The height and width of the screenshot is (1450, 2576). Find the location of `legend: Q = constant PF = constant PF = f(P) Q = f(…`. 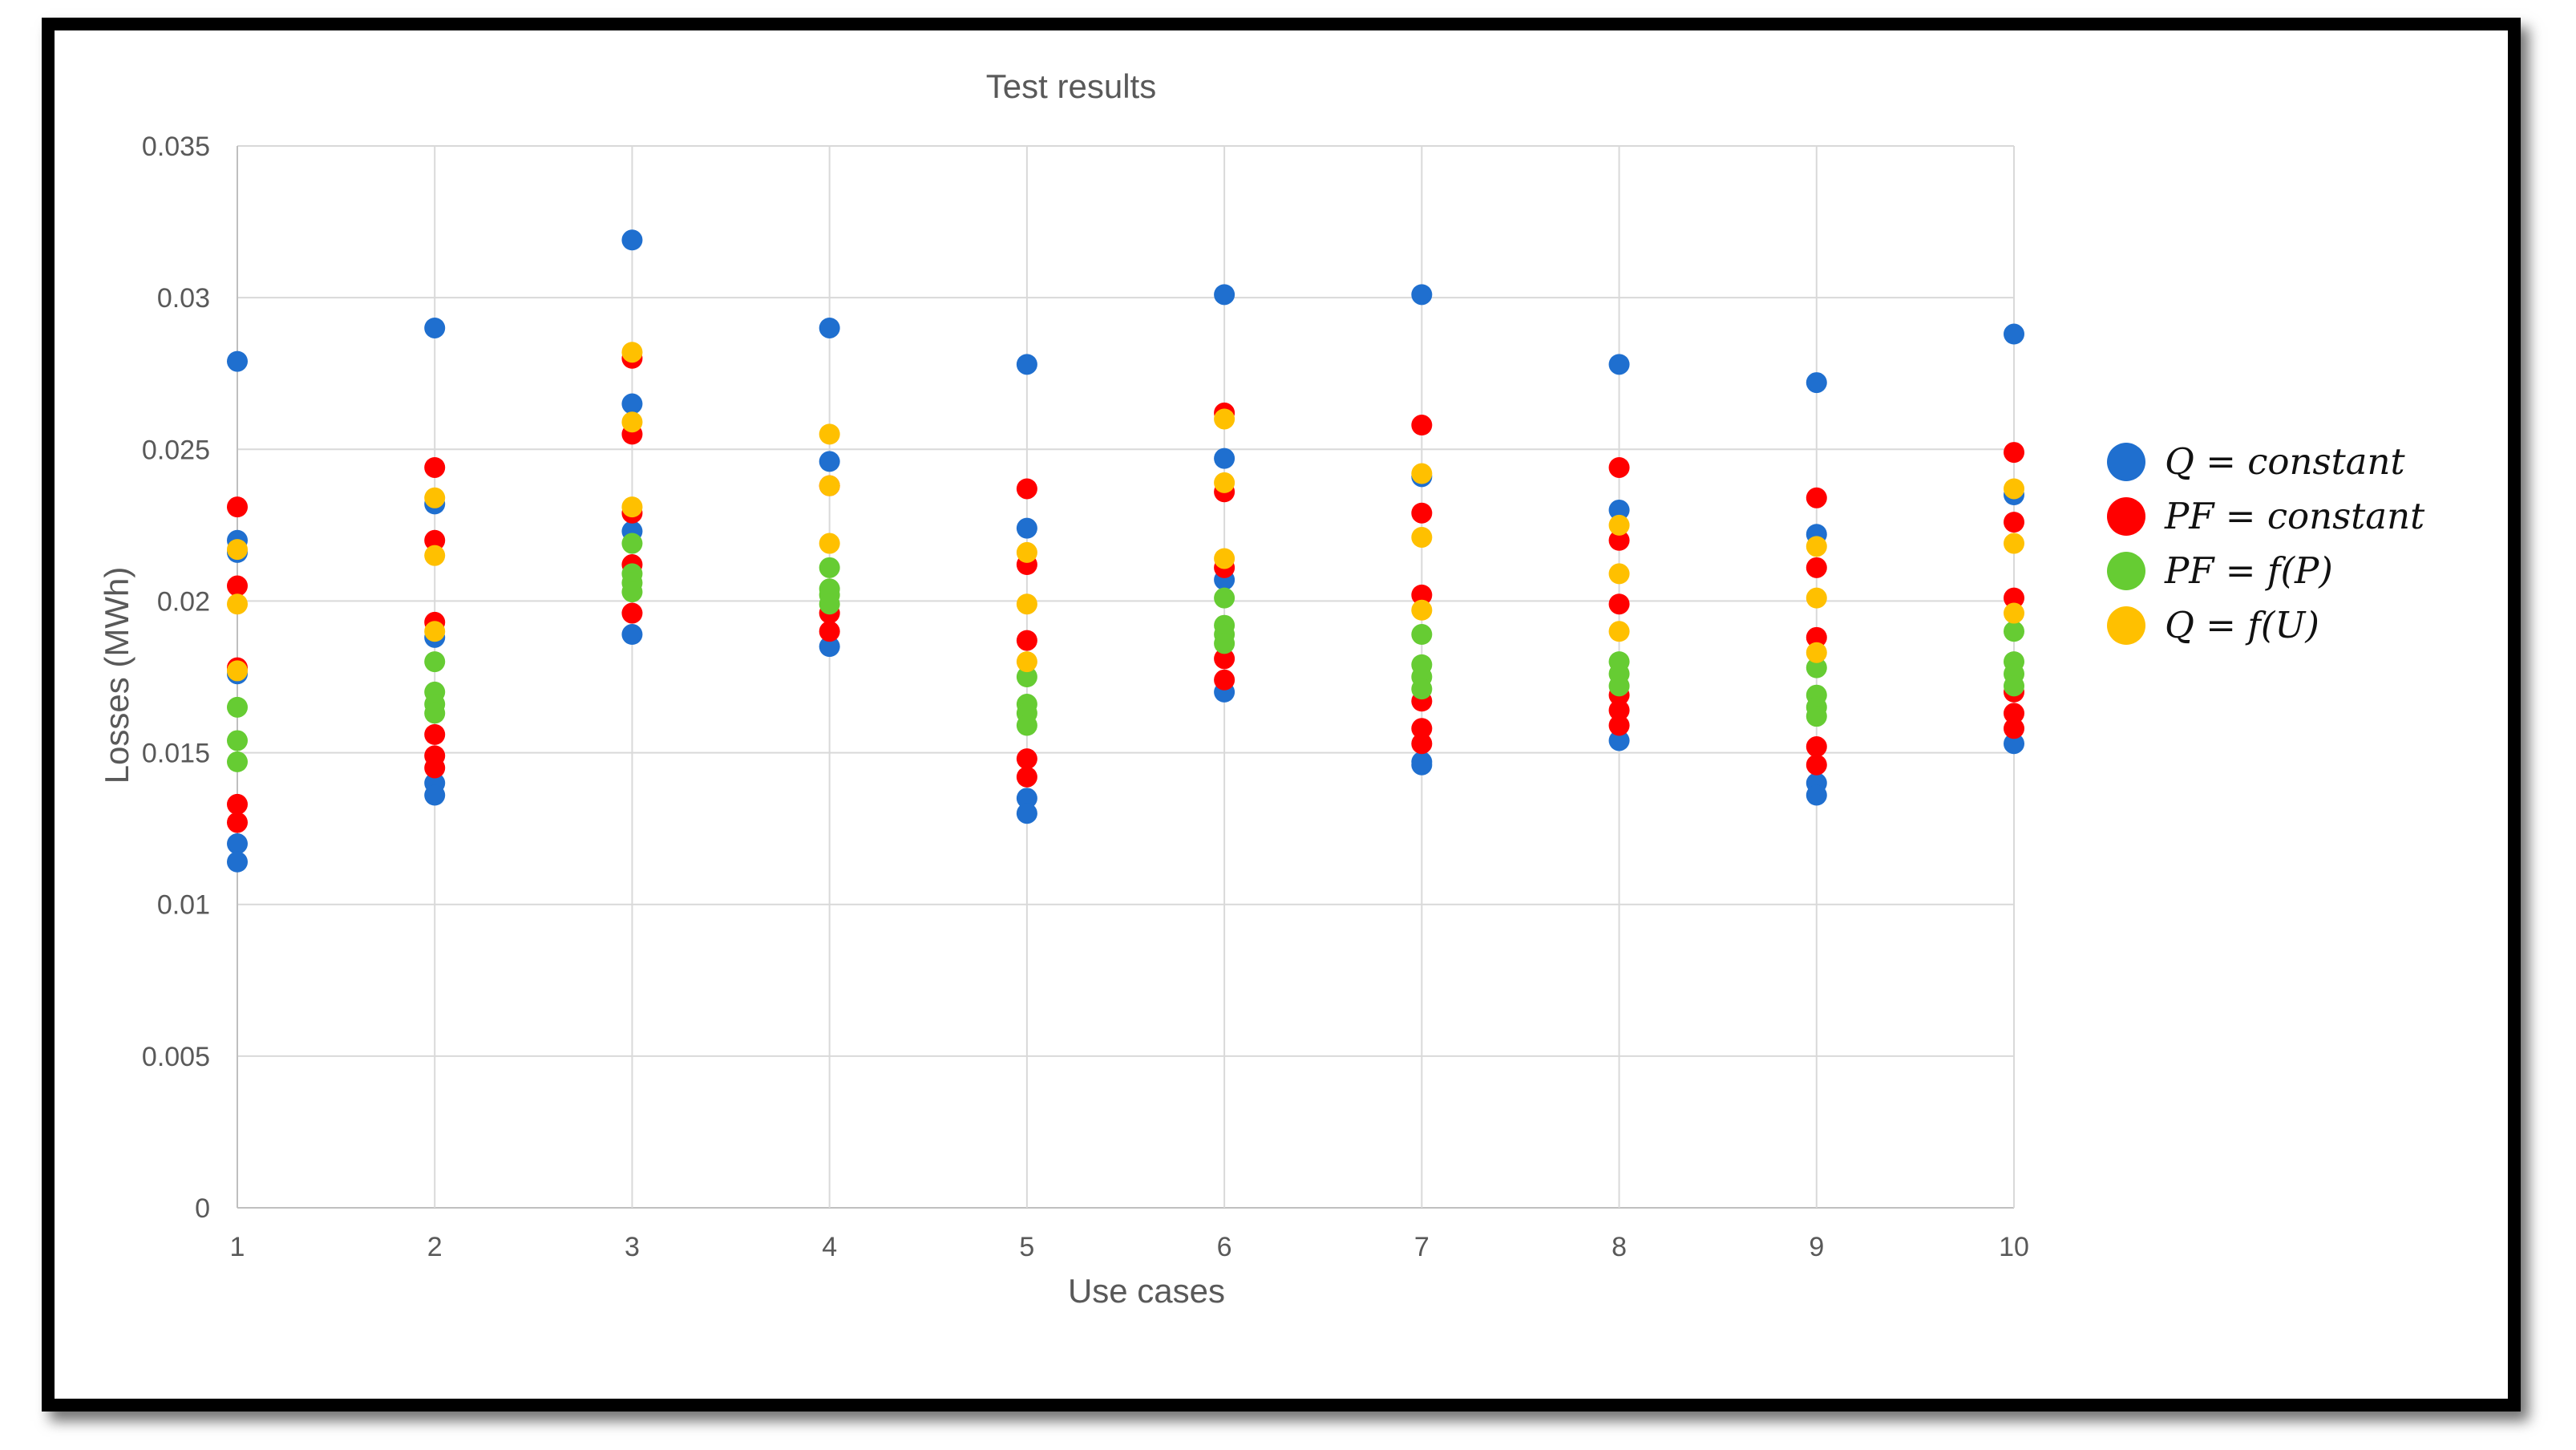

legend: Q = constant PF = constant PF = f(P) Q = f(… is located at coordinates (2266, 543).